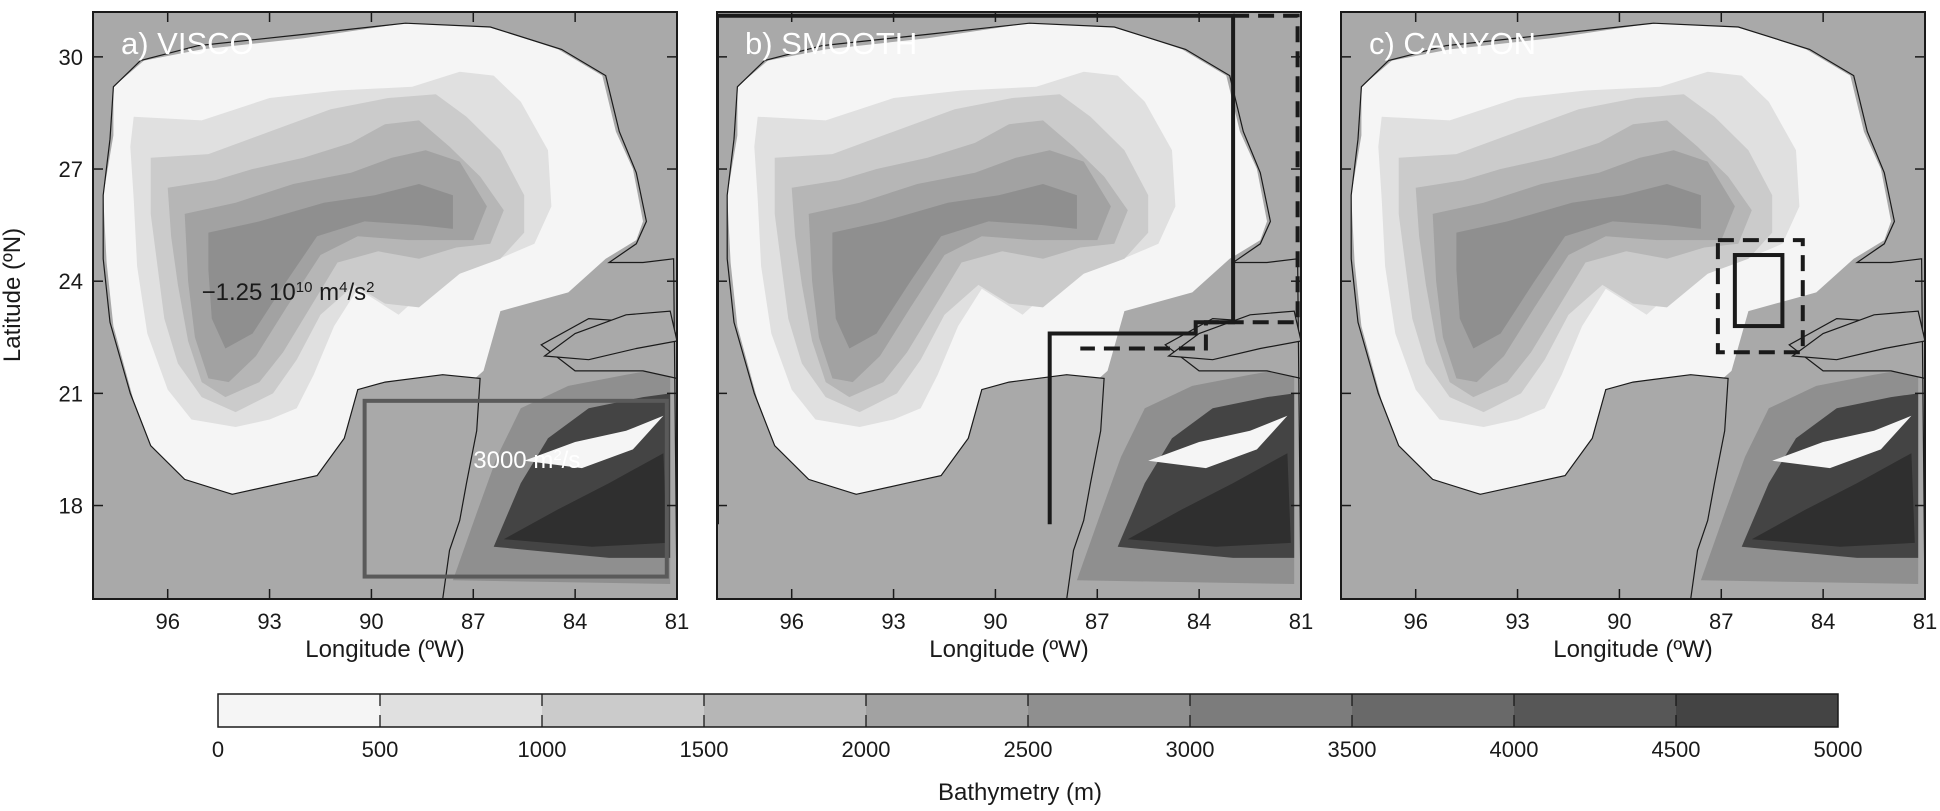  Describe the element at coordinates (71, 169) in the screenshot. I see `lat-tick-label: 27` at that location.